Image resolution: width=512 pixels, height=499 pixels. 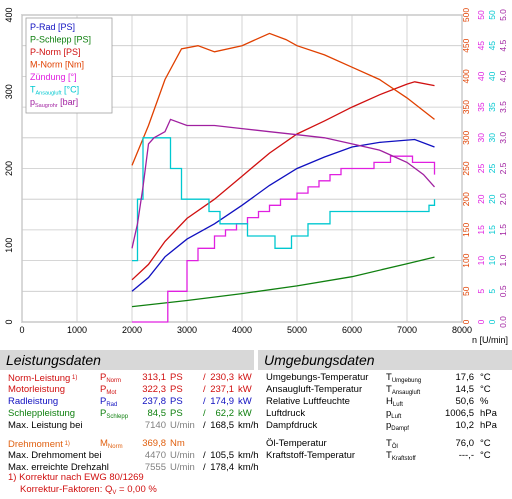 I want to click on x-tick-label: 2000, so click(x=132, y=330).